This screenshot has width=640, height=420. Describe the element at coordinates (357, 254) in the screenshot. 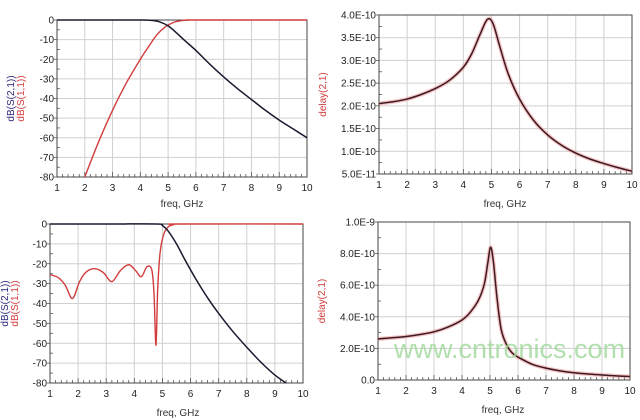

I see `y-tick-label: 8.0E-10` at that location.